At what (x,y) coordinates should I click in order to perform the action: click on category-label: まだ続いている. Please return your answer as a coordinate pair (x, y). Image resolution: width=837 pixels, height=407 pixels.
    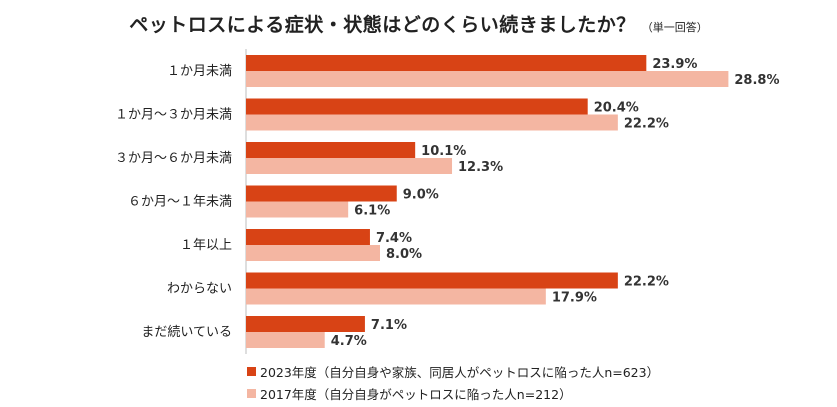
    Looking at the image, I should click on (186, 332).